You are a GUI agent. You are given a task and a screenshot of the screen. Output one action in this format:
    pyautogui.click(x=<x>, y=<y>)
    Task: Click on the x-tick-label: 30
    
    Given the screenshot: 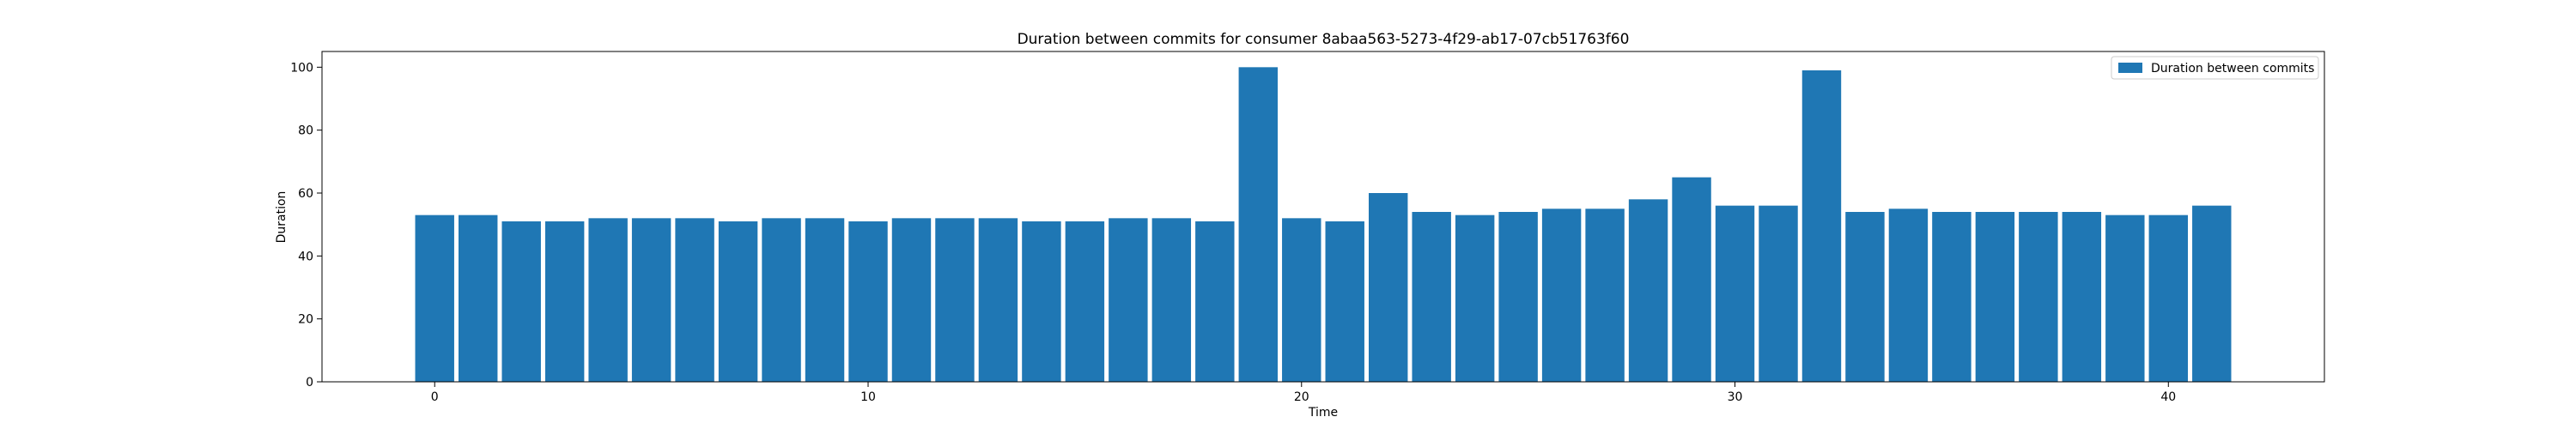 What is the action you would take?
    pyautogui.click(x=1736, y=397)
    